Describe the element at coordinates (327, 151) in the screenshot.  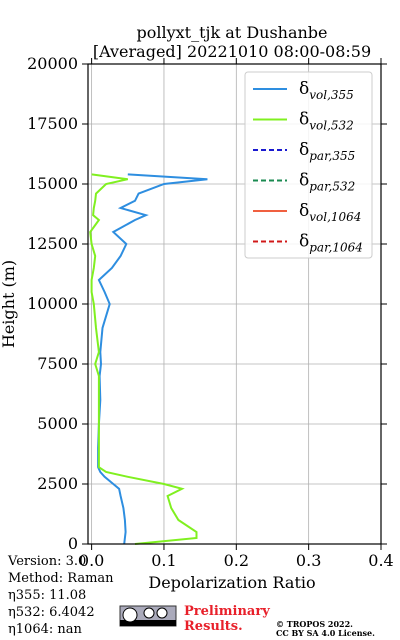
I see `legend-label: δpar,355` at that location.